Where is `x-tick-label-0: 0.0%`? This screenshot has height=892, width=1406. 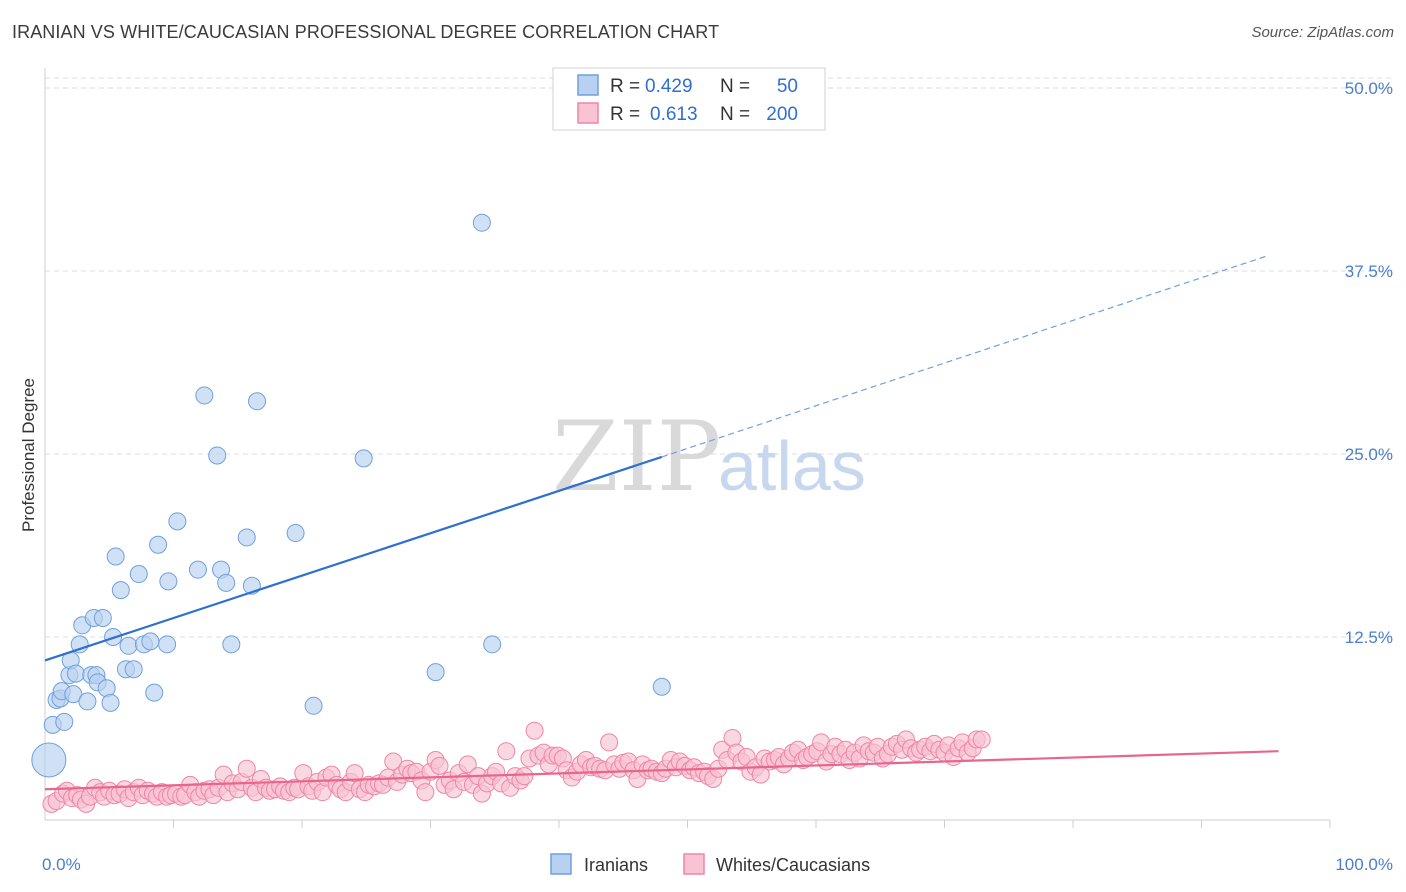
x-tick-label-0: 0.0% is located at coordinates (61, 864).